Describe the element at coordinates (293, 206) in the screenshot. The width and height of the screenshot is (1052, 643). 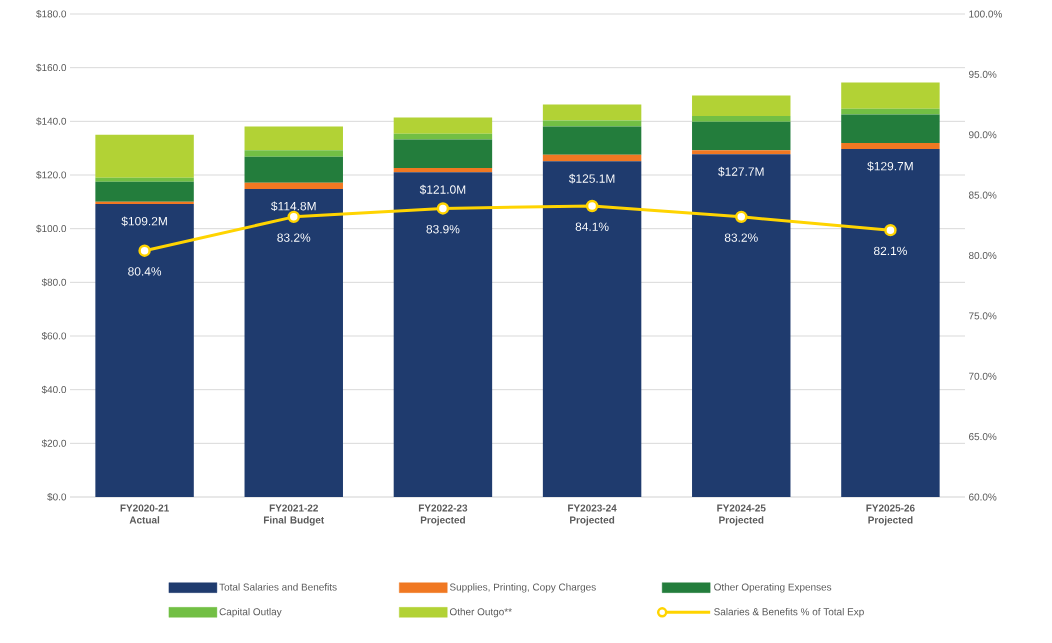
I see `data-label: $114.8M` at that location.